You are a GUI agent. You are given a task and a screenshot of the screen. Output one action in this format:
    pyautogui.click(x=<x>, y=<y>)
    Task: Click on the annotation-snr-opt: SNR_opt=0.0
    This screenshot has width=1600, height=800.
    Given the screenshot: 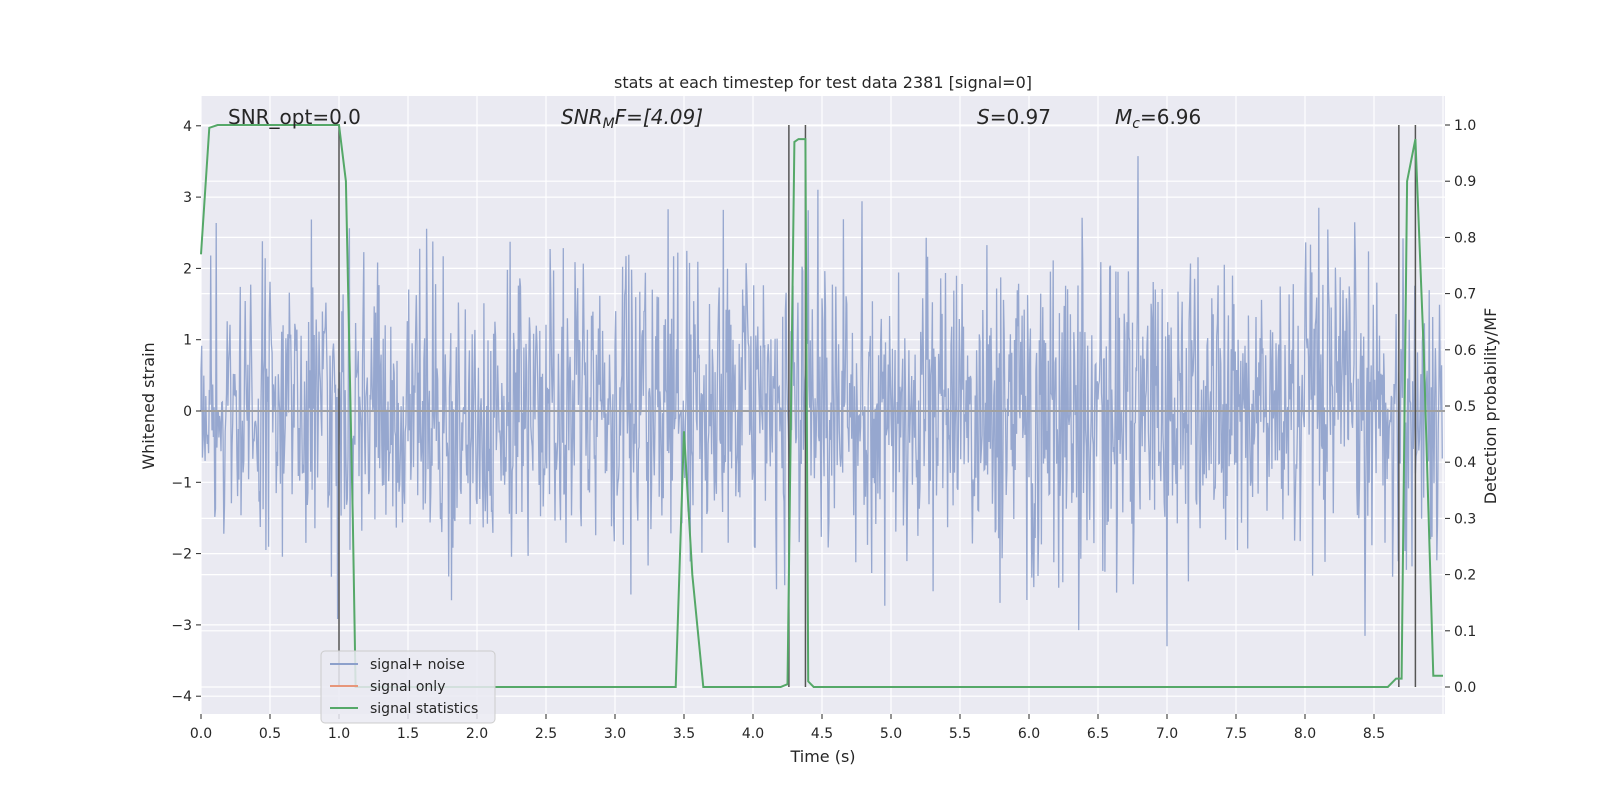 What is the action you would take?
    pyautogui.click(x=294, y=117)
    